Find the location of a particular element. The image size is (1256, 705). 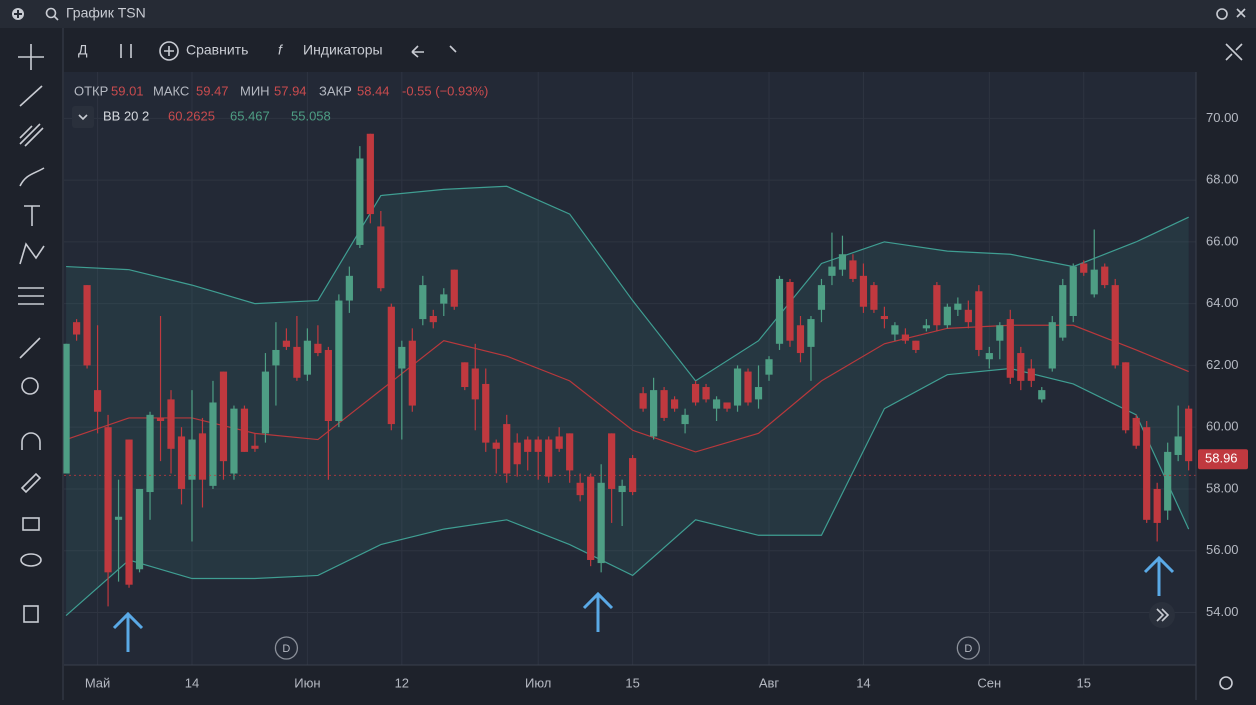

compare-icon is located at coordinates (169, 51).